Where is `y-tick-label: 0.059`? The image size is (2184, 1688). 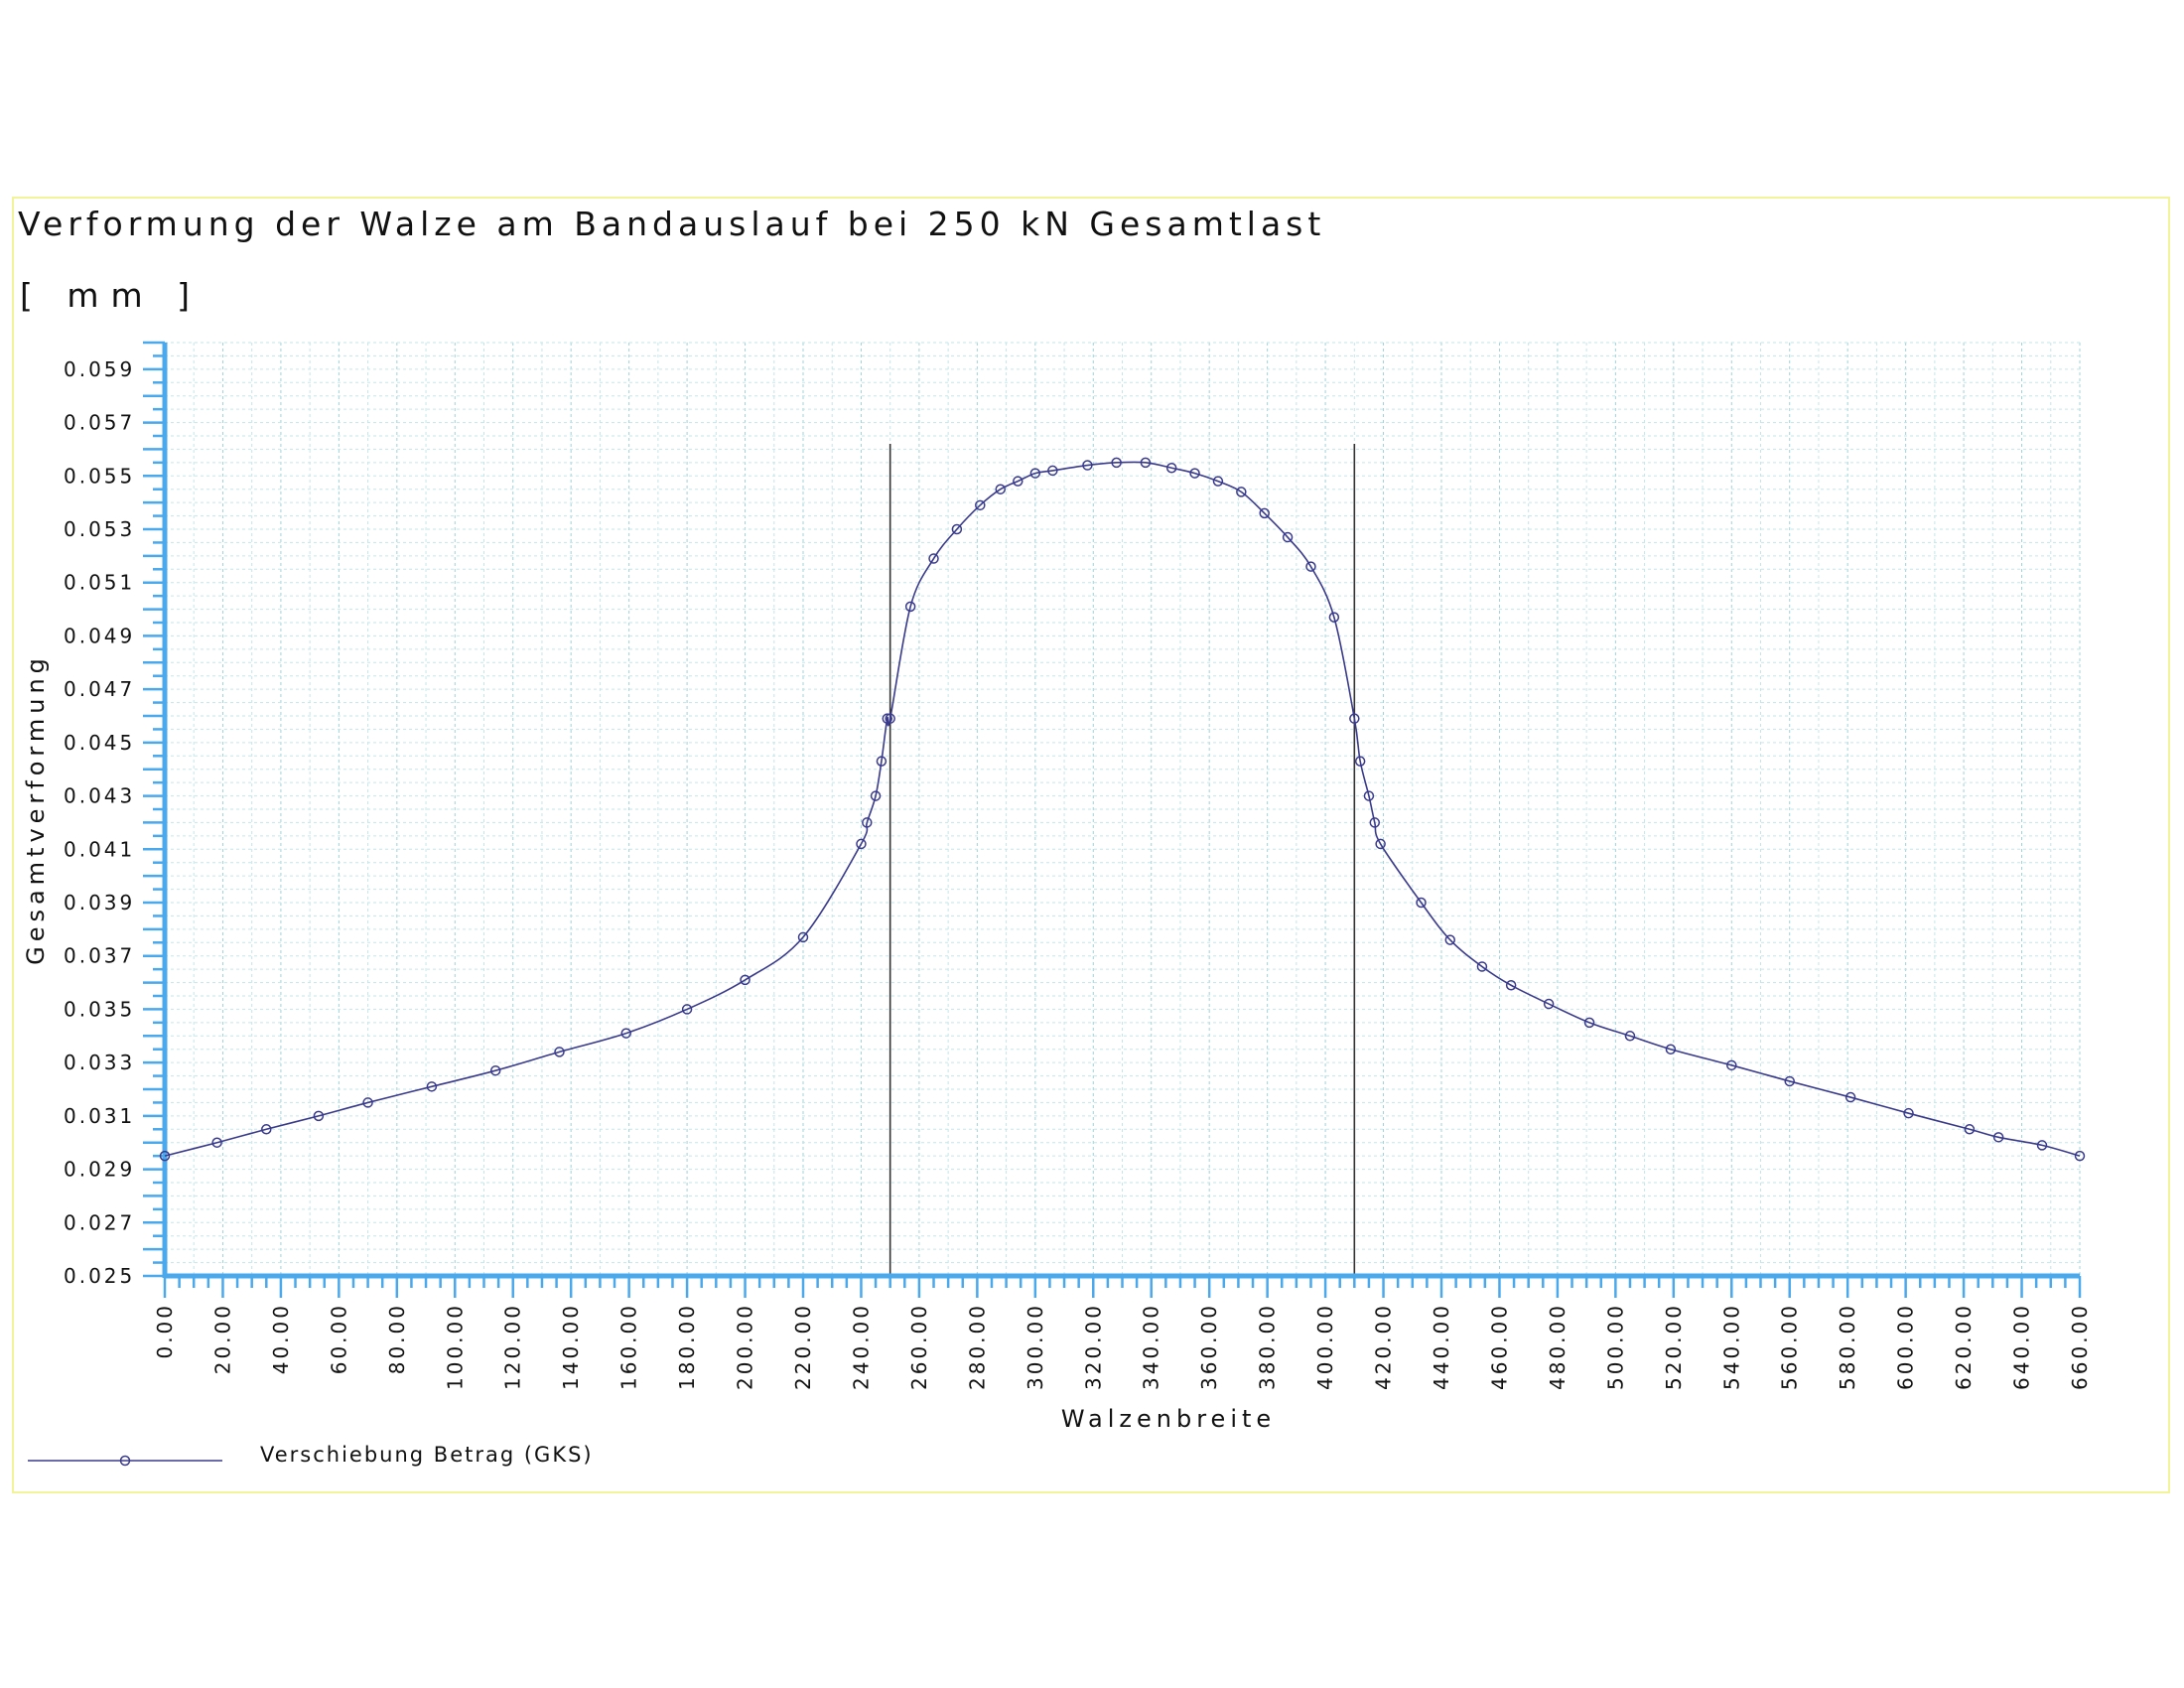
y-tick-label: 0.059 is located at coordinates (99, 369).